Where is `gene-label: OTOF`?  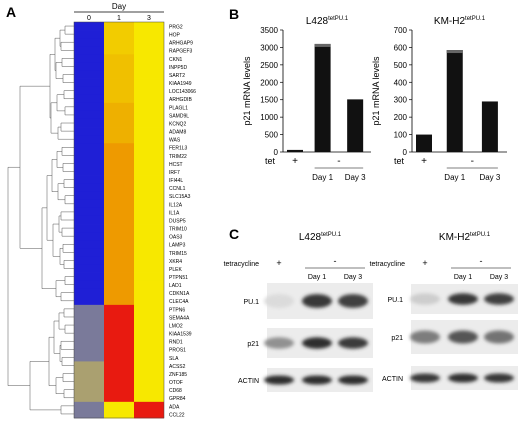 gene-label: OTOF is located at coordinates (176, 383).